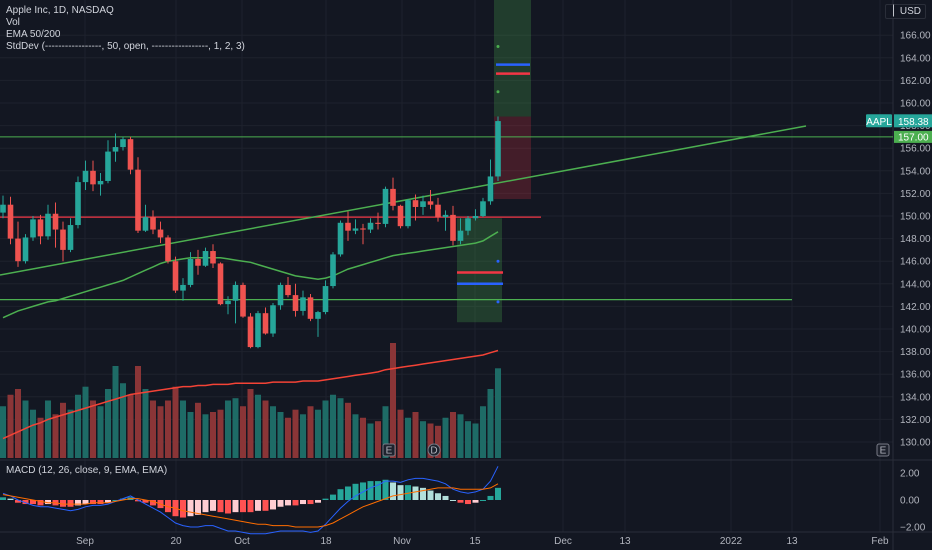  I want to click on currency-selector: ⎪ USD, so click(905, 11).